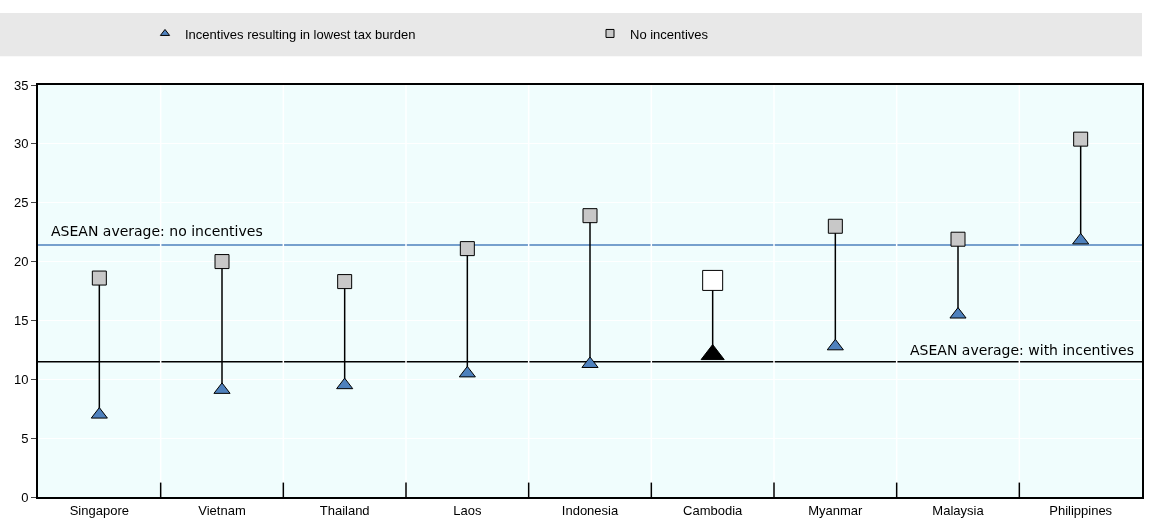 The width and height of the screenshot is (1150, 524). Describe the element at coordinates (25, 438) in the screenshot. I see `y-tick-label: 5` at that location.